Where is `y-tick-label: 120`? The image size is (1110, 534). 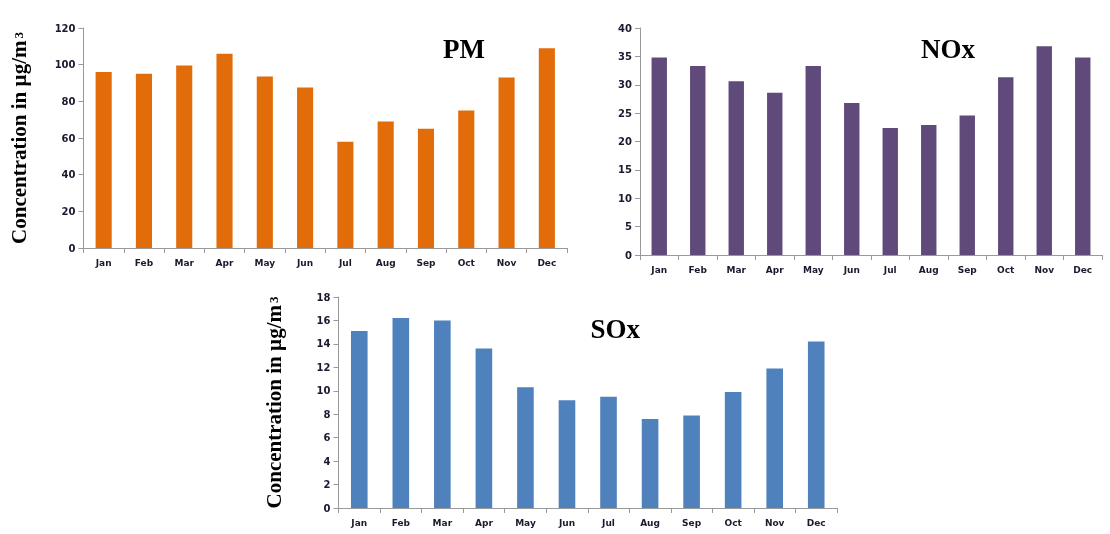
y-tick-label: 120 is located at coordinates (65, 28).